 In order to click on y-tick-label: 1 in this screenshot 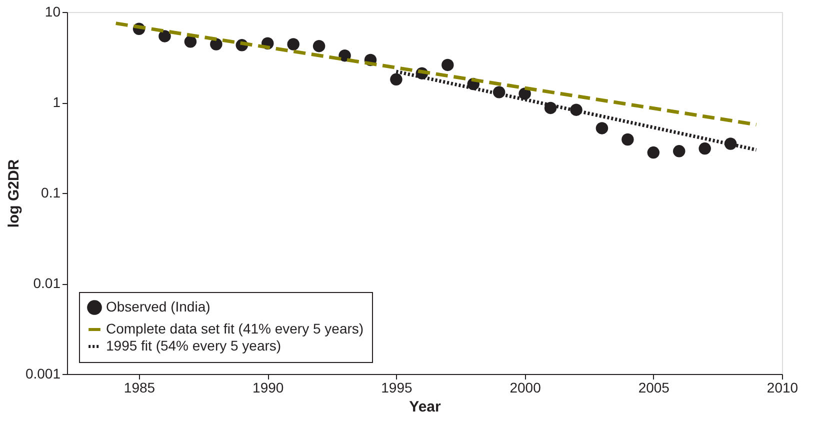, I will do `click(56, 102)`.